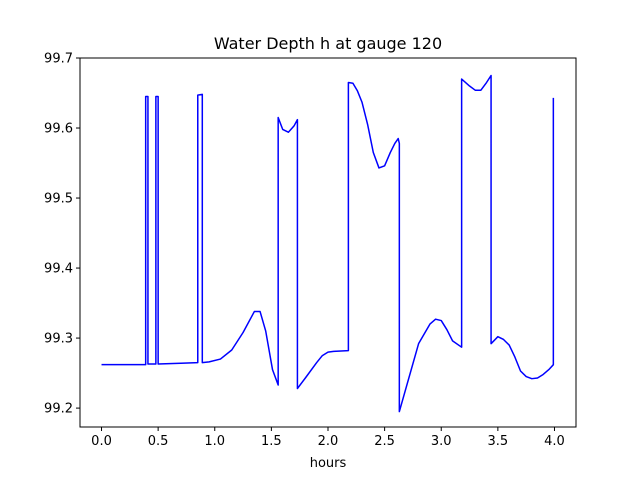 The width and height of the screenshot is (640, 480). Describe the element at coordinates (441, 441) in the screenshot. I see `x-tick-label: 3.0` at that location.